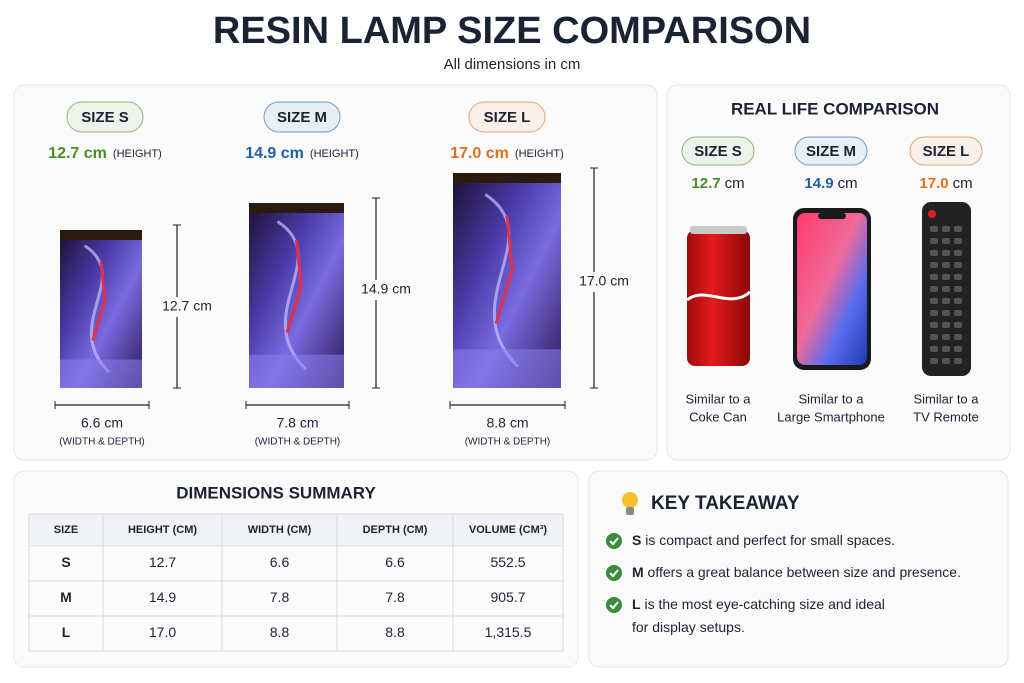  What do you see at coordinates (725, 503) in the screenshot?
I see `takeaway-title: KEY TAKEAWAY` at bounding box center [725, 503].